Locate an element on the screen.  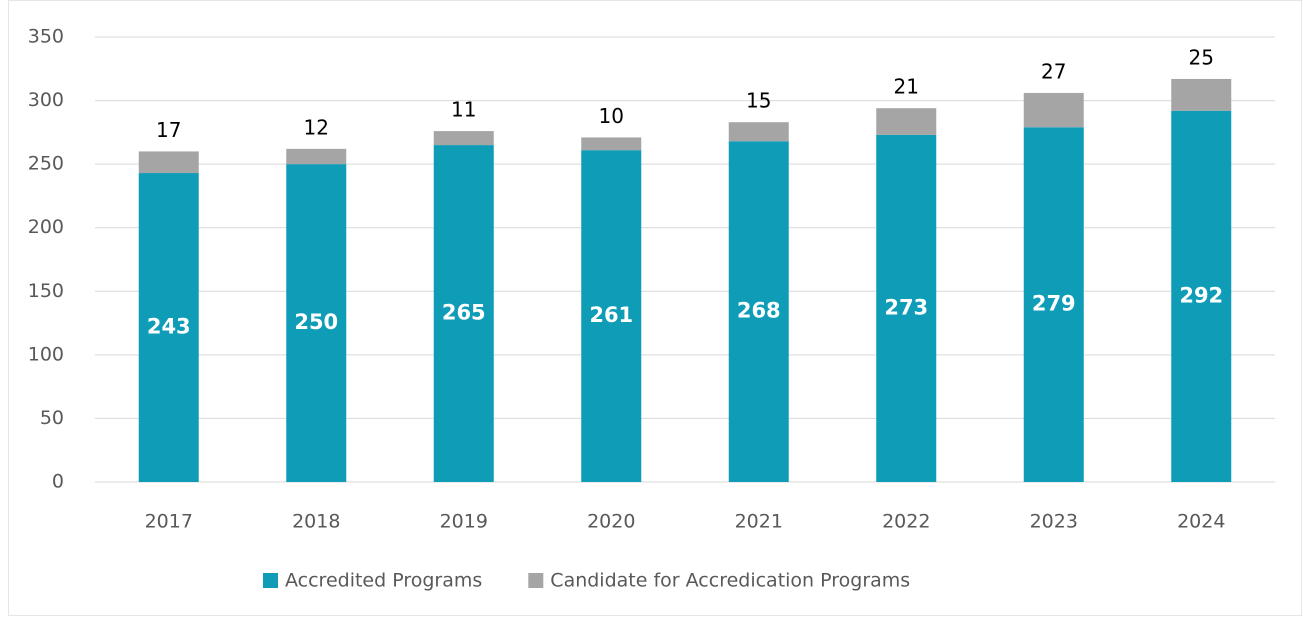
data-label: 261 is located at coordinates (611, 315).